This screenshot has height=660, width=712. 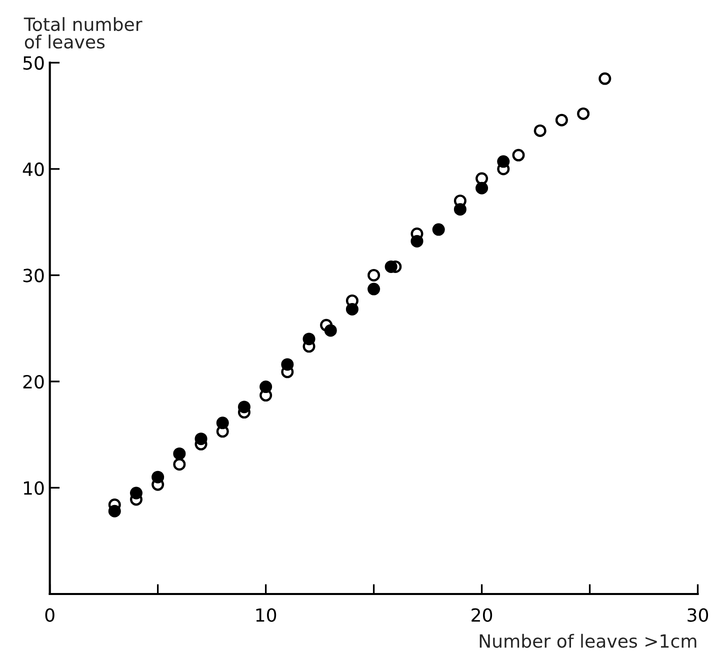 What do you see at coordinates (588, 641) in the screenshot?
I see `x-axis-title: Number of leaves >1cm` at bounding box center [588, 641].